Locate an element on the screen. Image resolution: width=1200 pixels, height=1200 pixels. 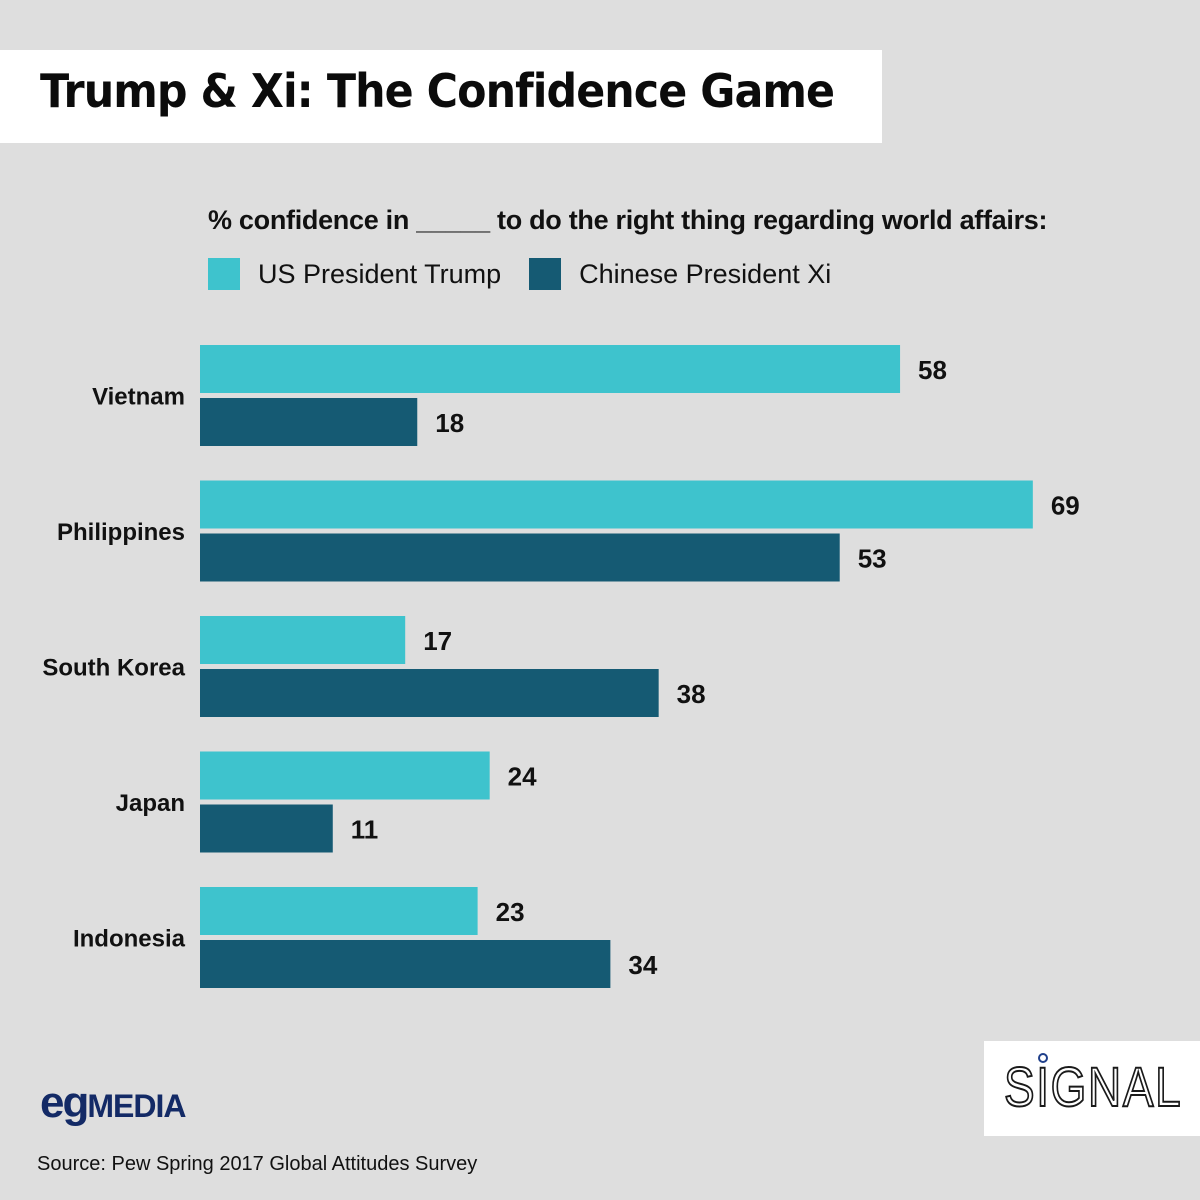
legend-swatch-trump is located at coordinates (224, 274).